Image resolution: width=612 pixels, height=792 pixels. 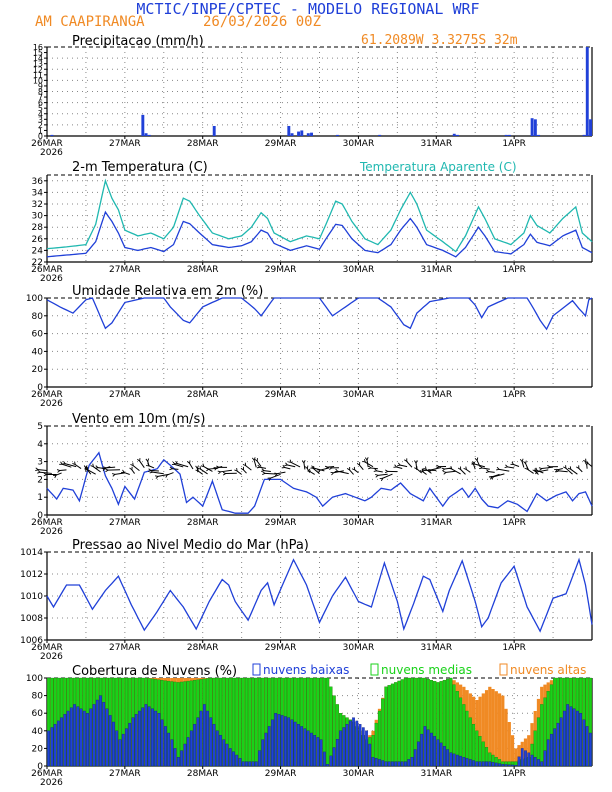 I want to click on y-tick-label: 1008, so click(x=31, y=619).